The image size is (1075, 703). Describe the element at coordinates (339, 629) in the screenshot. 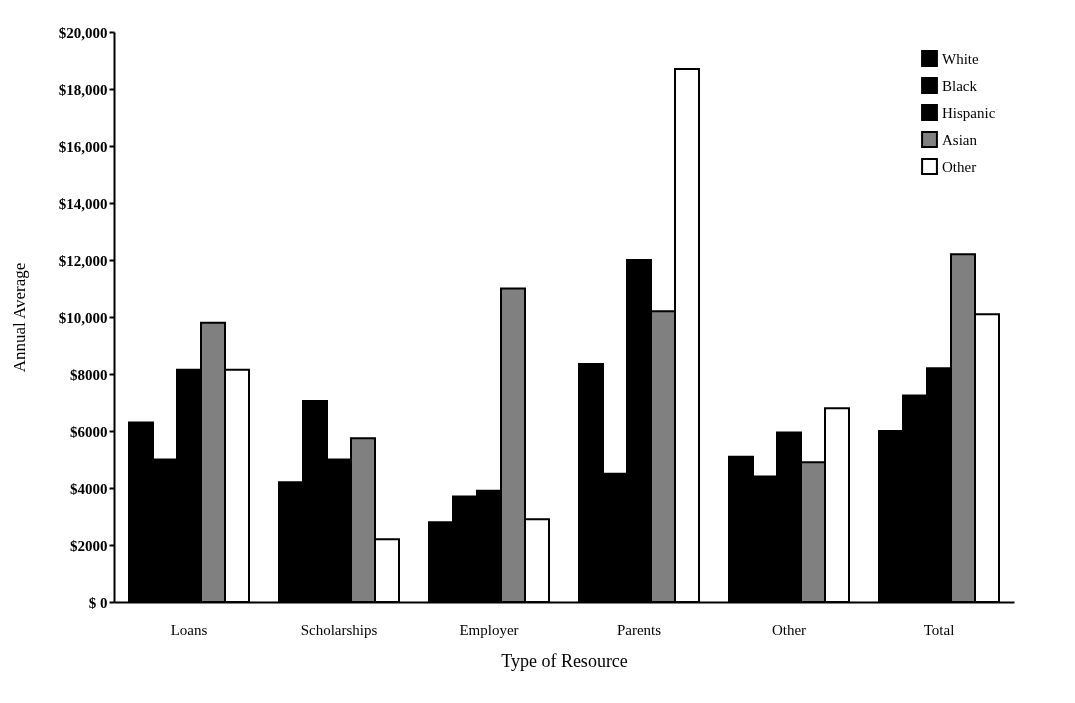

I see `x-tick-label: Scholarships` at that location.